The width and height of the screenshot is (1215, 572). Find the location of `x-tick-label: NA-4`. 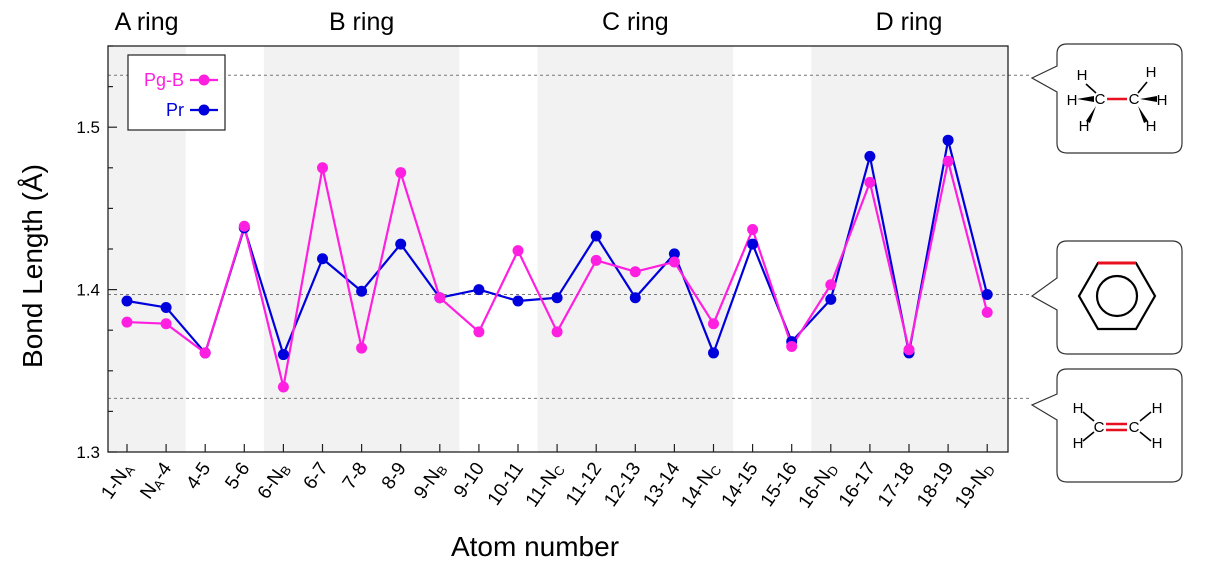

x-tick-label: NA-4 is located at coordinates (156, 480).